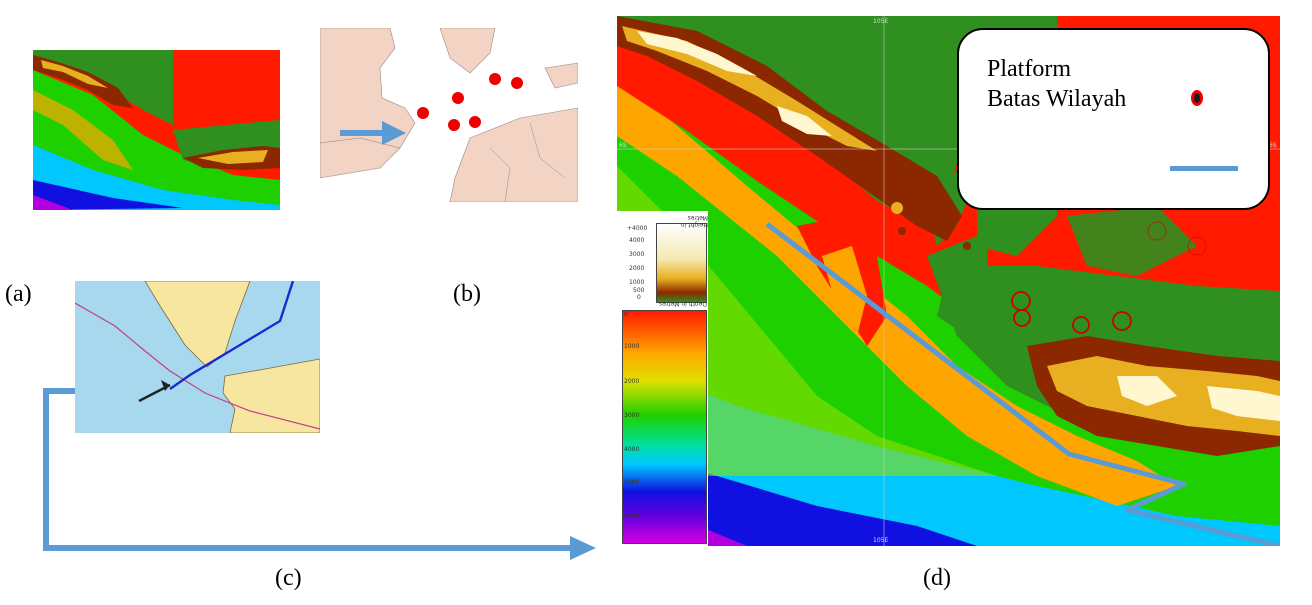  I want to click on grid-label-top: 105E, so click(881, 21).